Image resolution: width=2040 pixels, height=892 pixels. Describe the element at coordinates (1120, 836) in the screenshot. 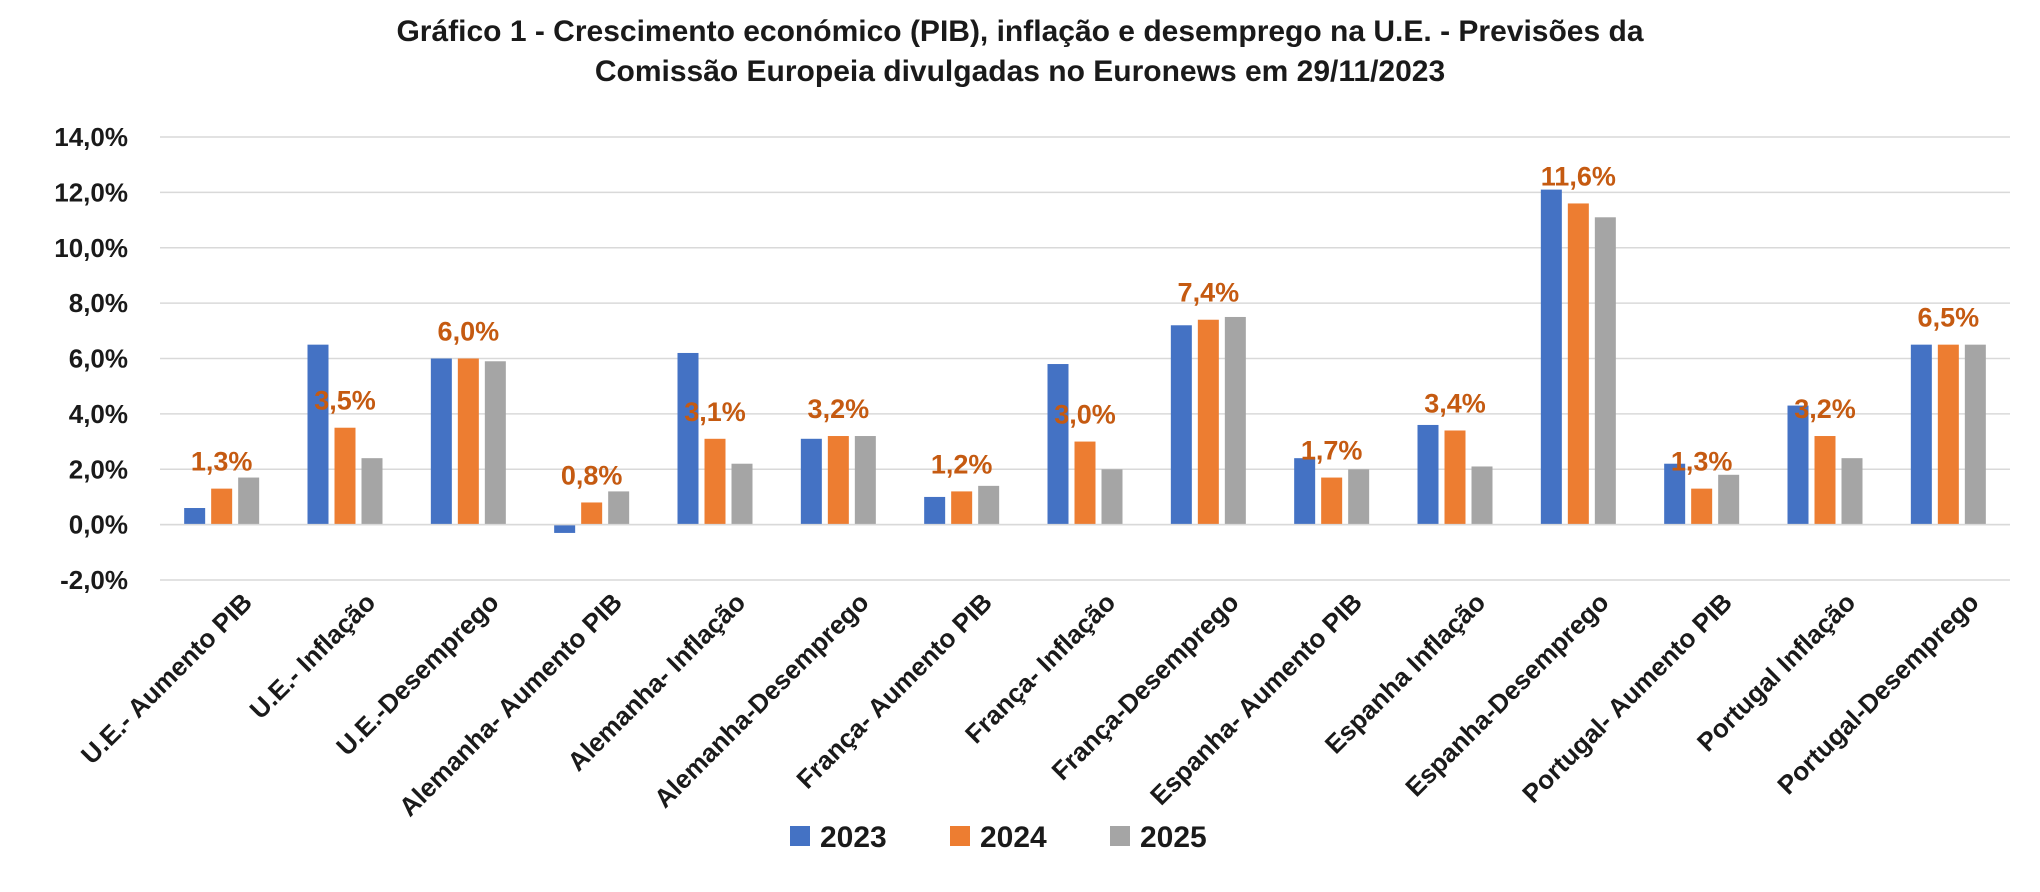

I see `legend-swatch-2025` at that location.